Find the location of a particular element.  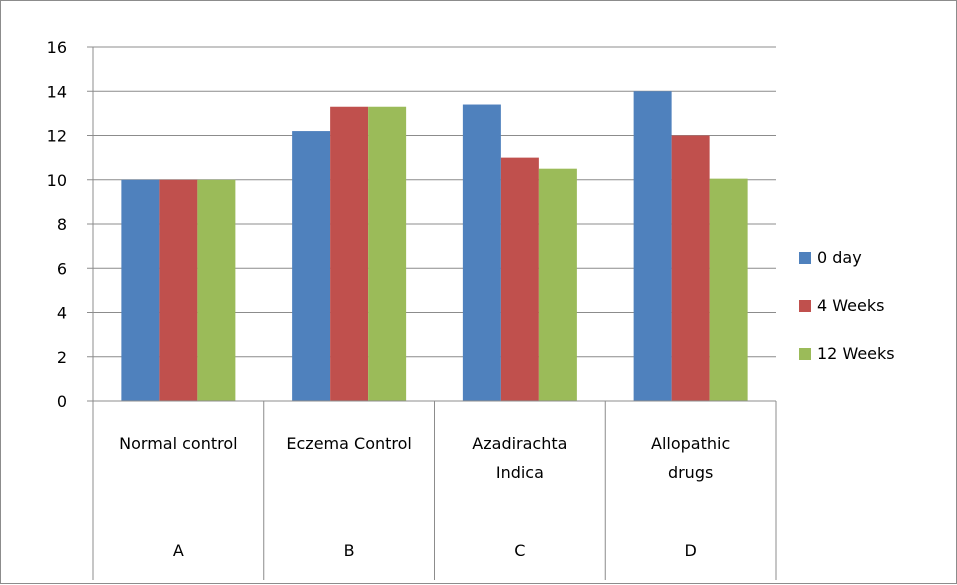

bar-12-weeks-a is located at coordinates (216, 290).